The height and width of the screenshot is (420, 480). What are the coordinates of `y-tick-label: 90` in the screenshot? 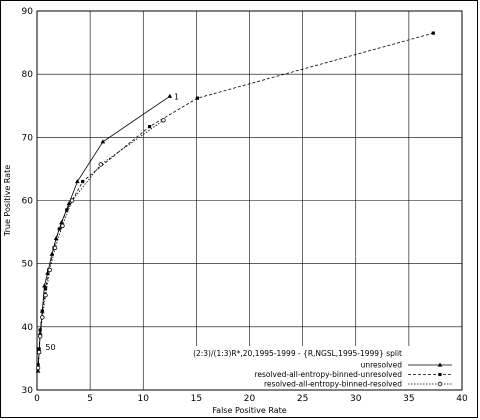 It's located at (28, 12).